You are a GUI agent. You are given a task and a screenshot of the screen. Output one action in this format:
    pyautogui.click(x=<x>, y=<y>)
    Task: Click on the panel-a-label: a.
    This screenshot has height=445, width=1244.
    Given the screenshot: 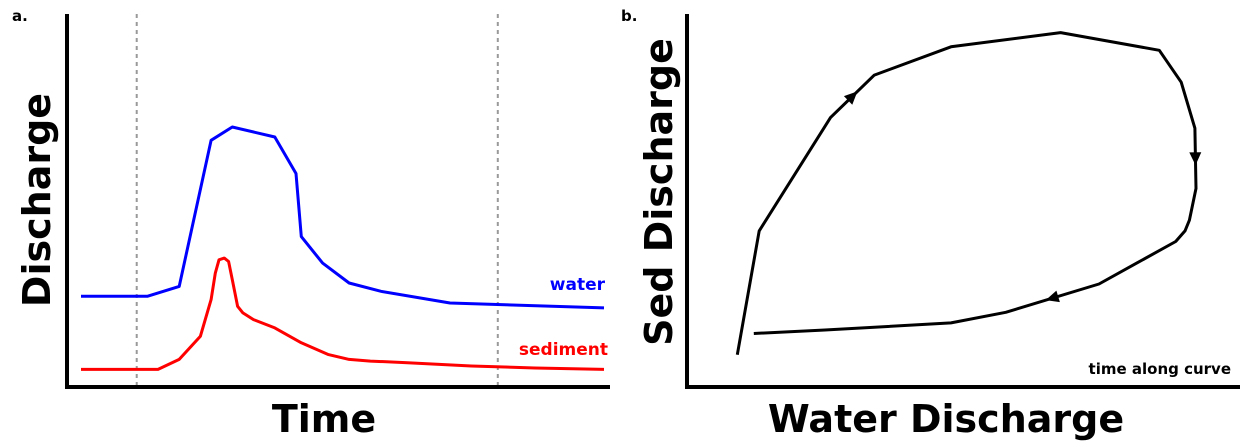 What is the action you would take?
    pyautogui.click(x=20, y=16)
    